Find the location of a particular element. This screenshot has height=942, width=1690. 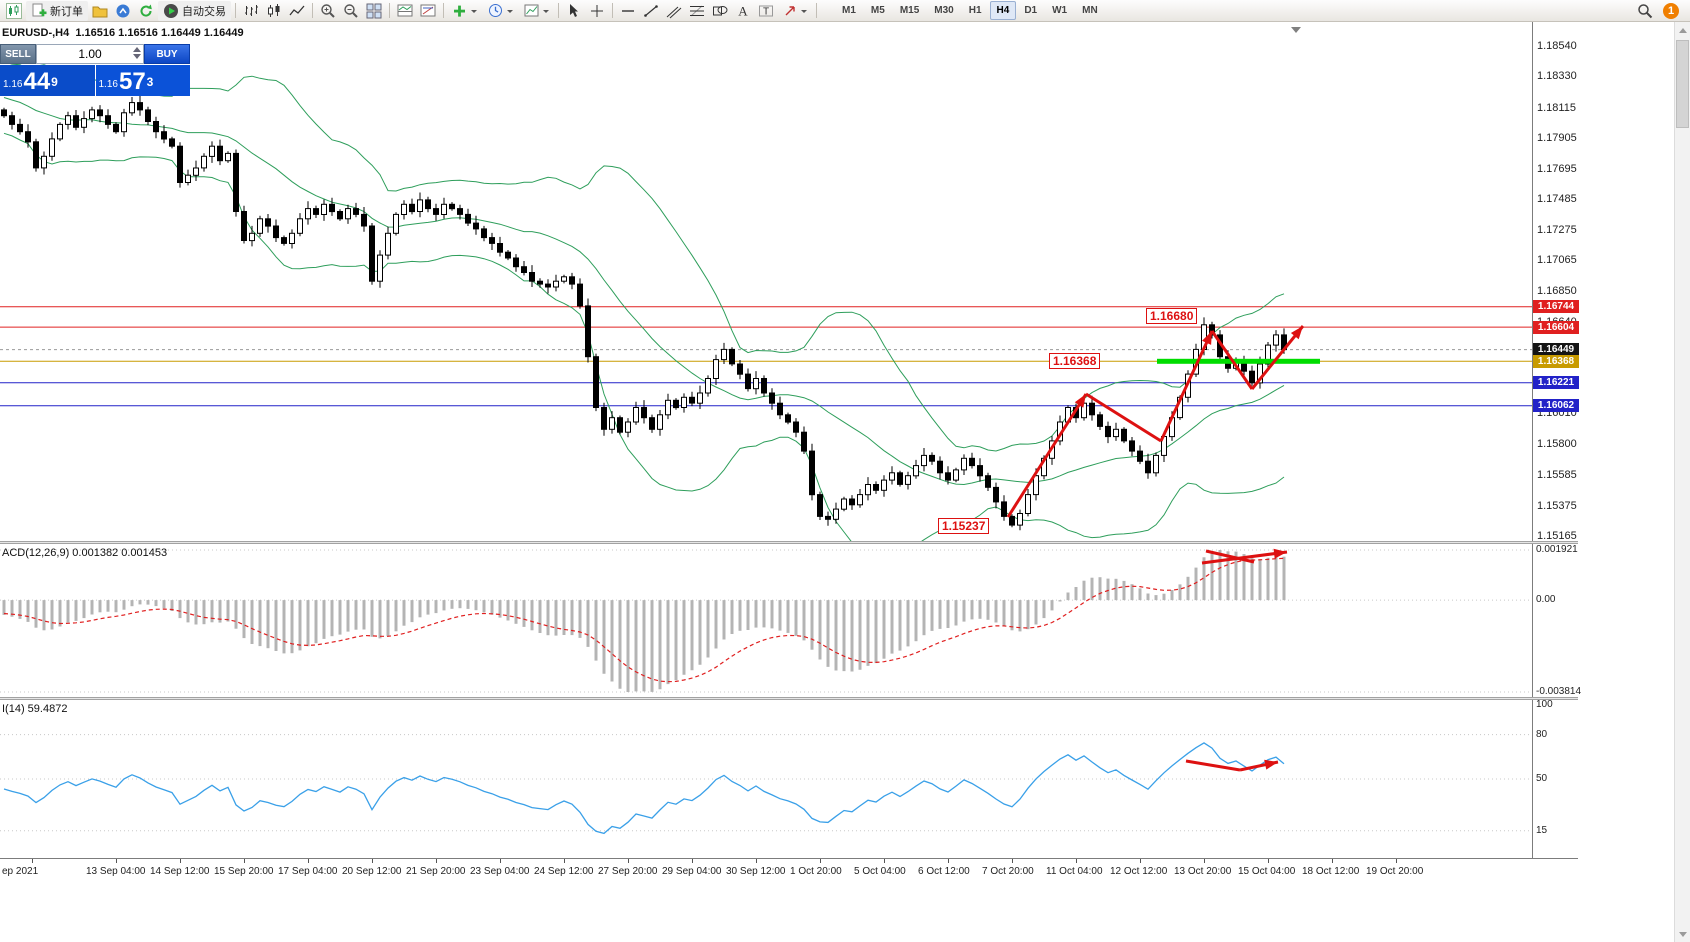

ask-pip-digit: 3 is located at coordinates (150, 82).